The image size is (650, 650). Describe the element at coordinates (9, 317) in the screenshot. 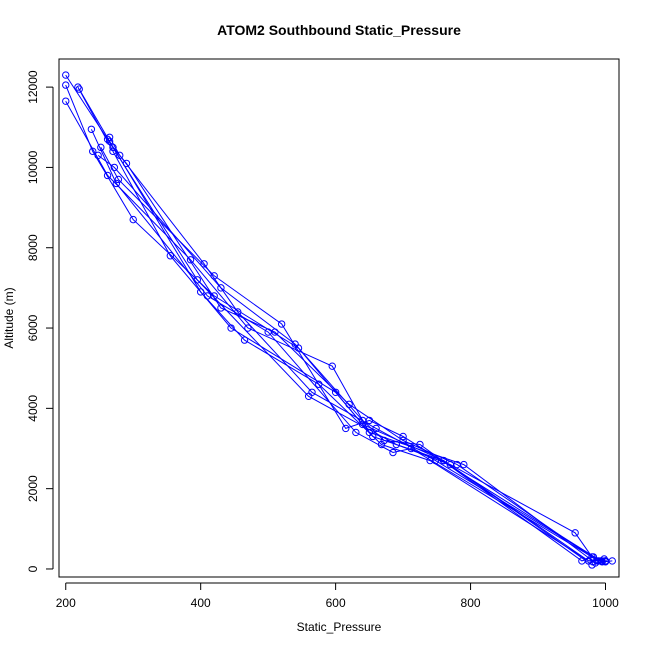

I see `y-axis-label: Altitude (m)` at that location.